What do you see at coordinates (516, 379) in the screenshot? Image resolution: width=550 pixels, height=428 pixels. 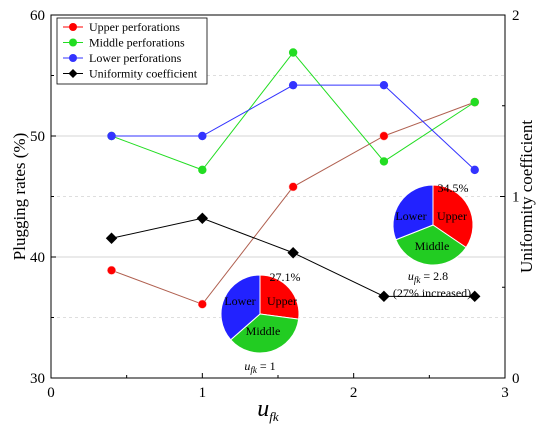 I see `y-right-tick-label: 0` at bounding box center [516, 379].